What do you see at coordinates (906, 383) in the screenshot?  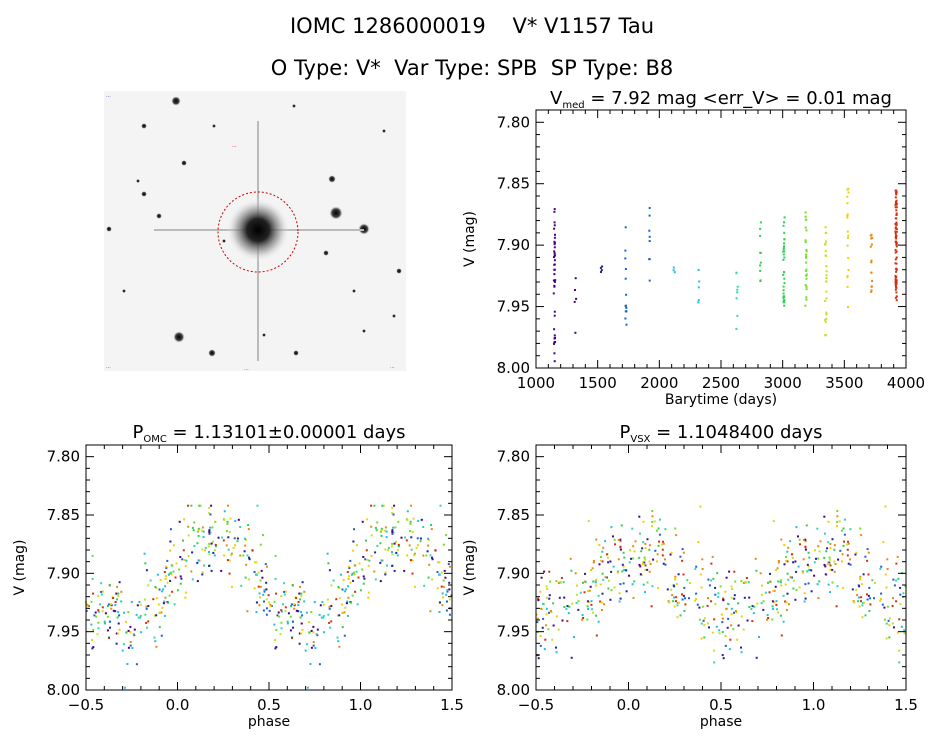 I see `x-tick-label: 4000` at bounding box center [906, 383].